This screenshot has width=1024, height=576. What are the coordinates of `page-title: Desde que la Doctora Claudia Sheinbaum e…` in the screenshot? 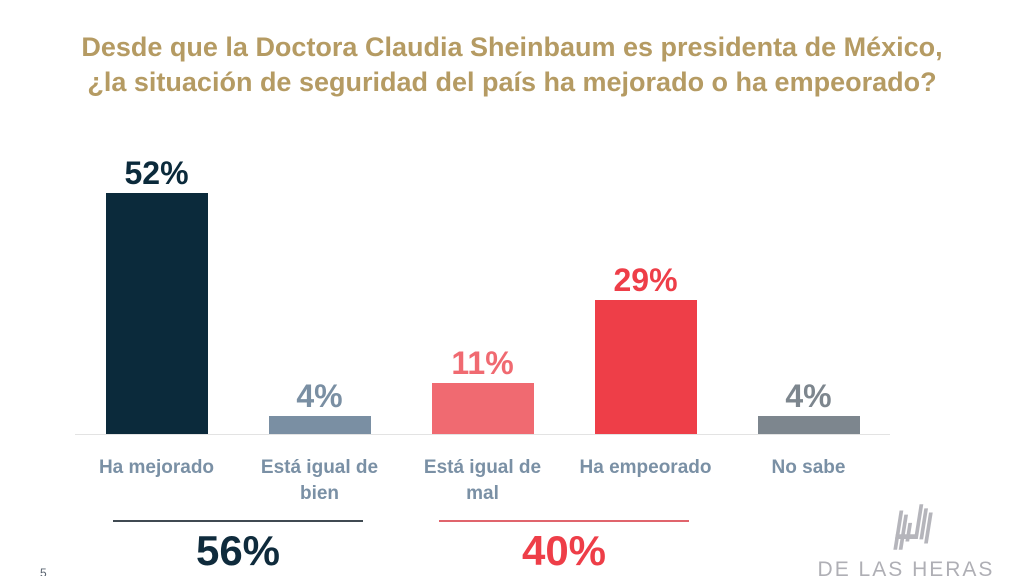 It's located at (512, 65).